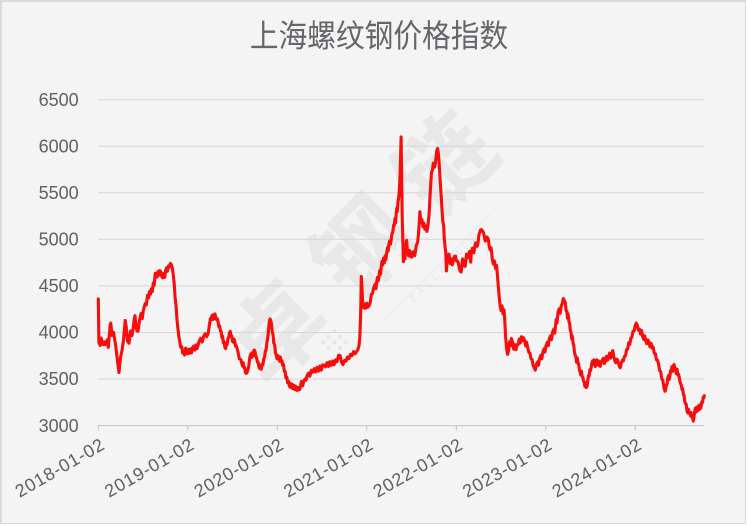  What do you see at coordinates (59, 333) in the screenshot?
I see `svg-text: 4000` at bounding box center [59, 333].